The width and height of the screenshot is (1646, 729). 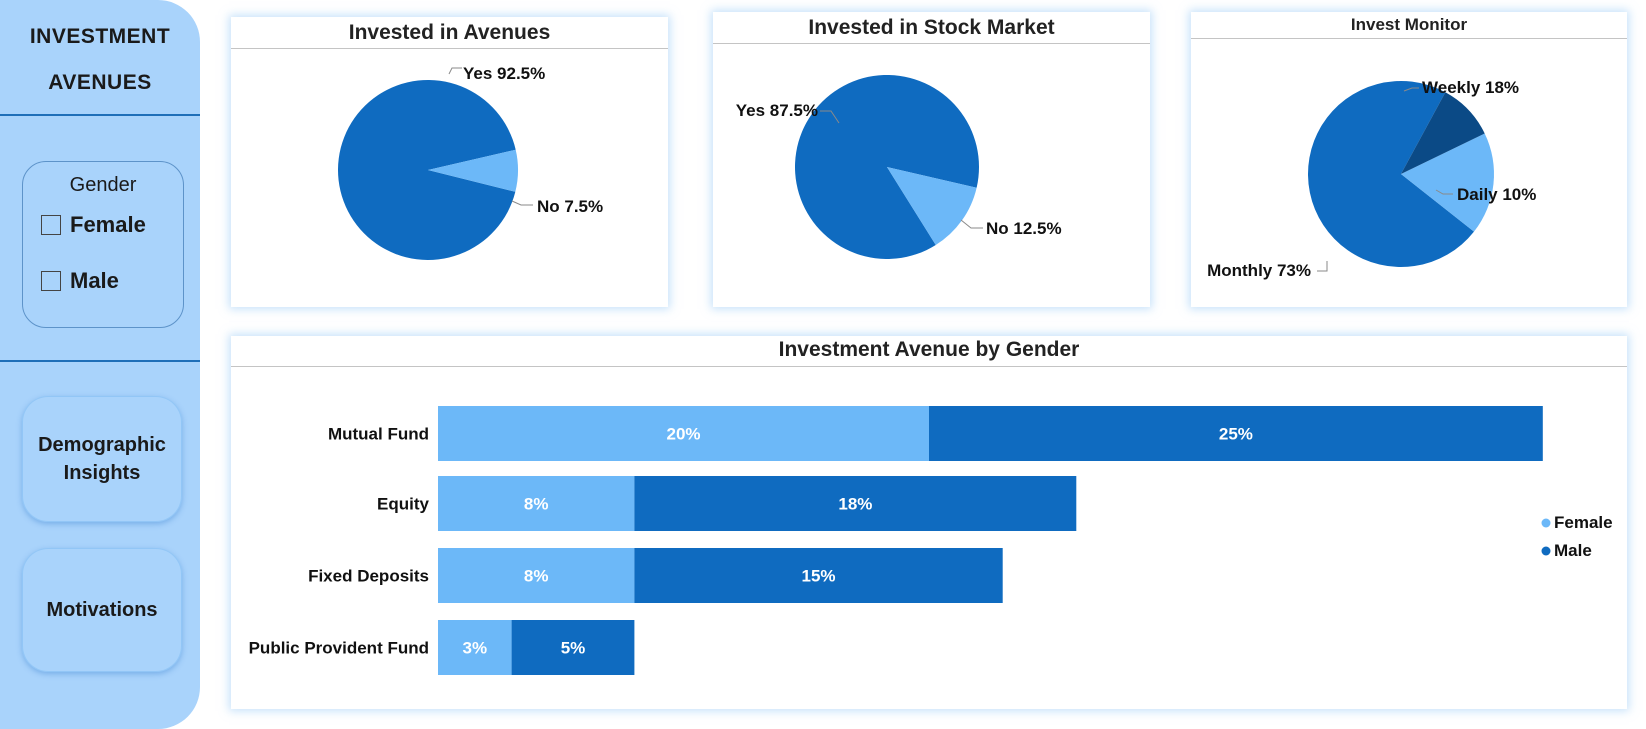 I want to click on slice-label-daily: Daily 10%, so click(x=1496, y=194).